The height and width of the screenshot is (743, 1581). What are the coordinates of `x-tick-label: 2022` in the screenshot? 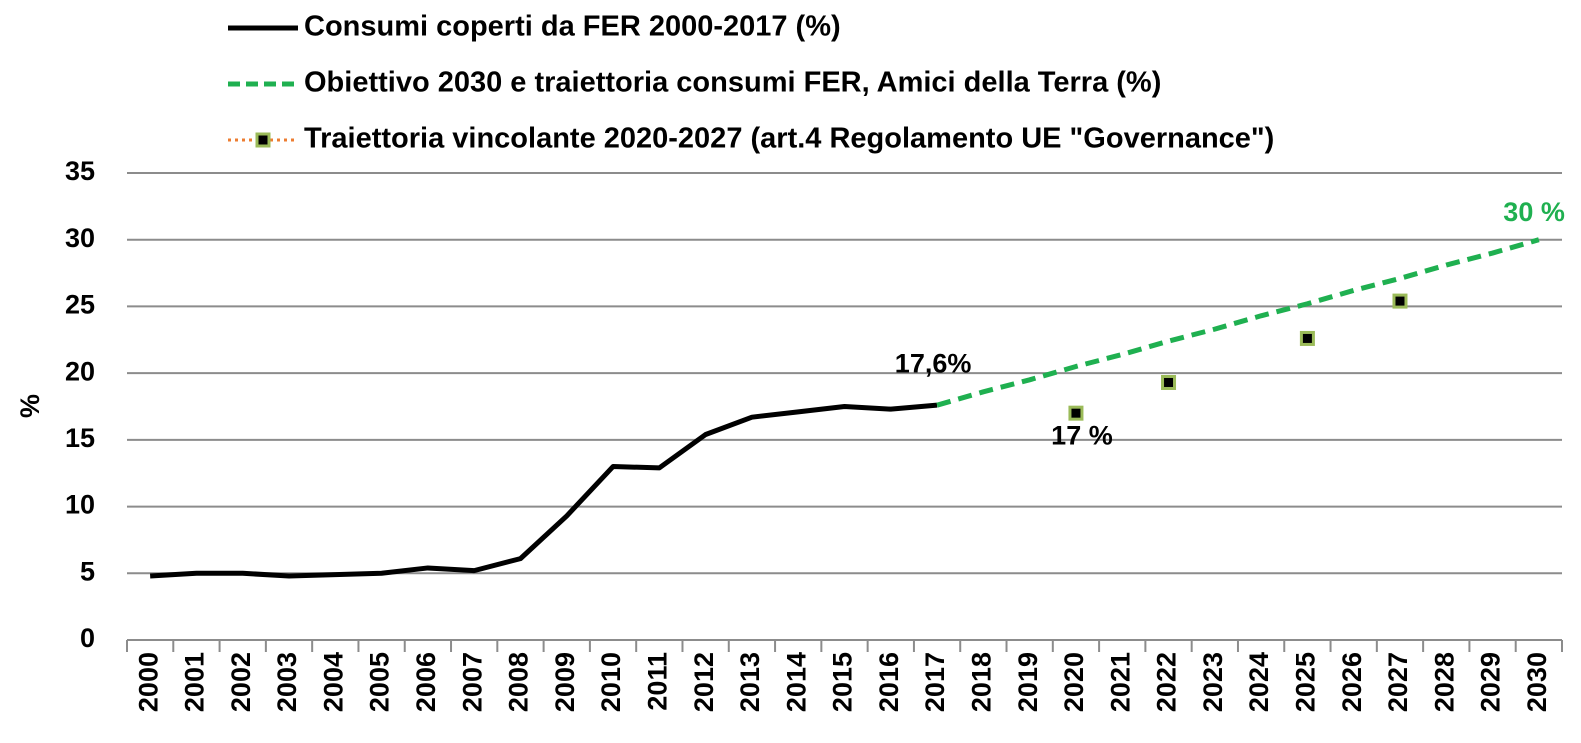 It's located at (1167, 682).